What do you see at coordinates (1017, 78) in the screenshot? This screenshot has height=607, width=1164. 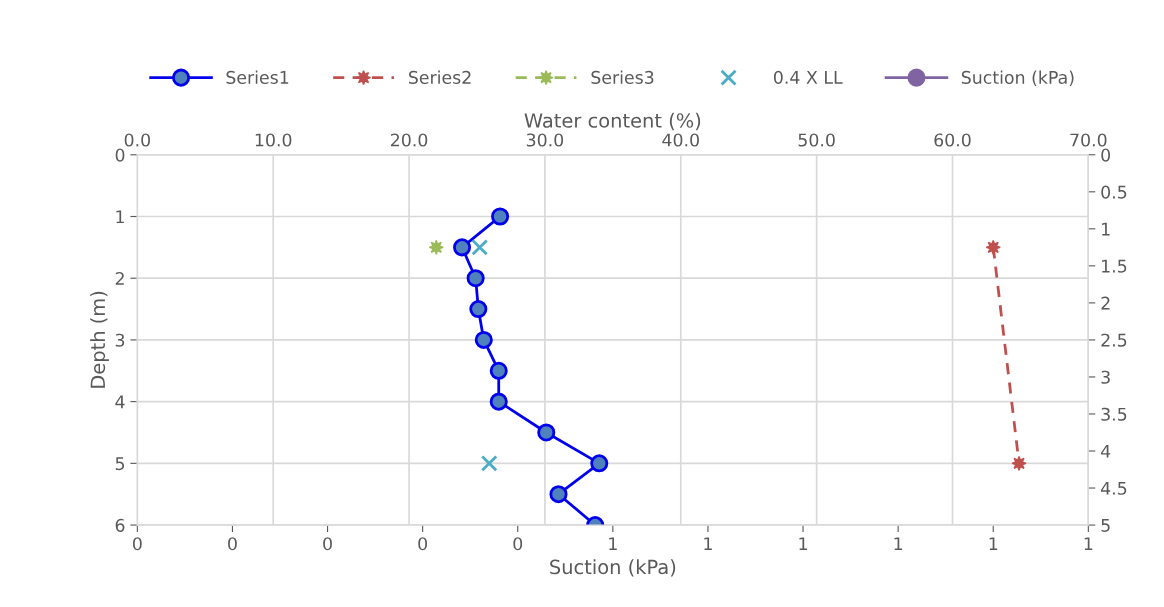 I see `legend-label: Suction (kPa)` at bounding box center [1017, 78].